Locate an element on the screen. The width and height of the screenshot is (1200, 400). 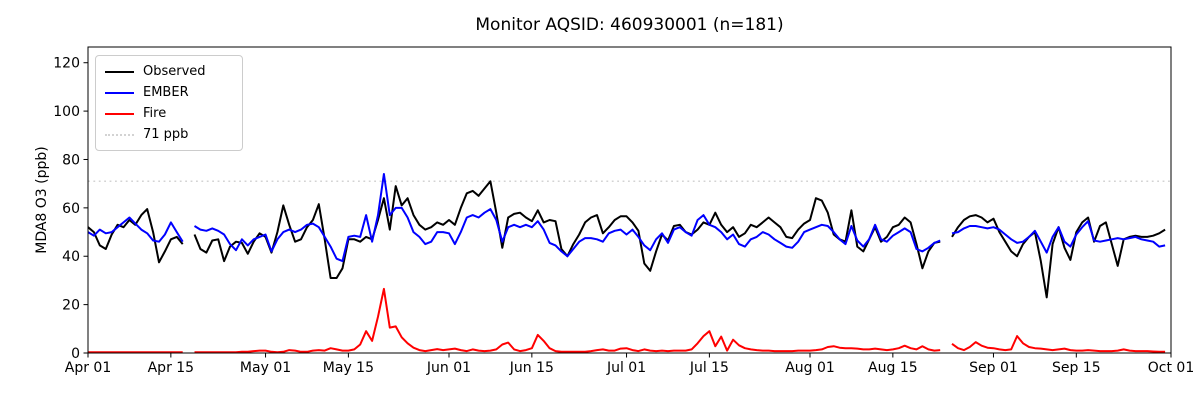
legend-item-ember: EMBER is located at coordinates (169, 92).